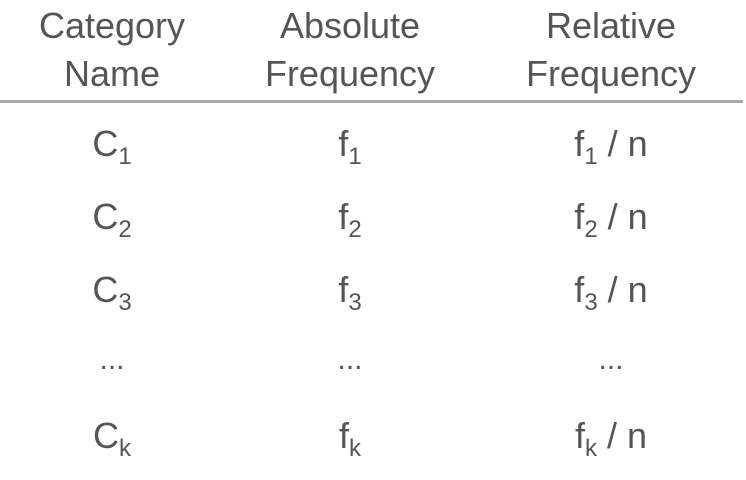 This screenshot has height=480, width=746. Describe the element at coordinates (350, 292) in the screenshot. I see `absolute-frequency-cell: f3` at that location.